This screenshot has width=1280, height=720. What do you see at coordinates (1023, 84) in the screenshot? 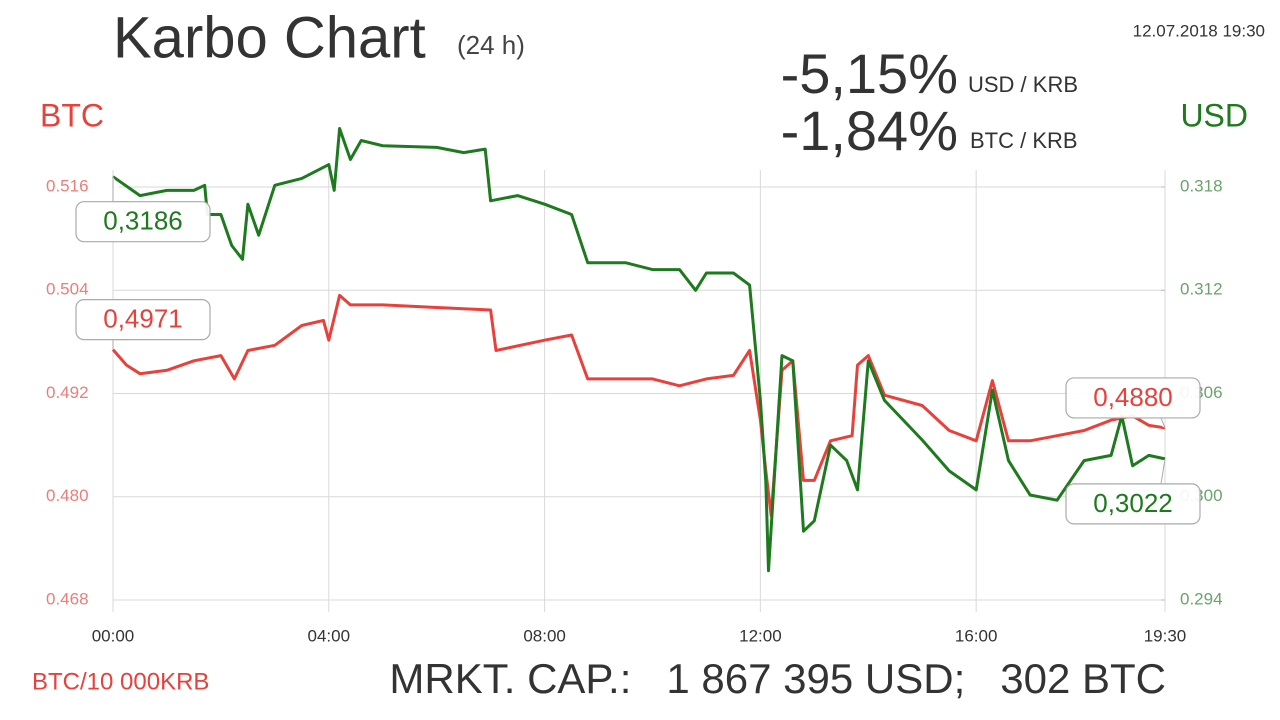
I see `change-pair: USD / KRB` at bounding box center [1023, 84].